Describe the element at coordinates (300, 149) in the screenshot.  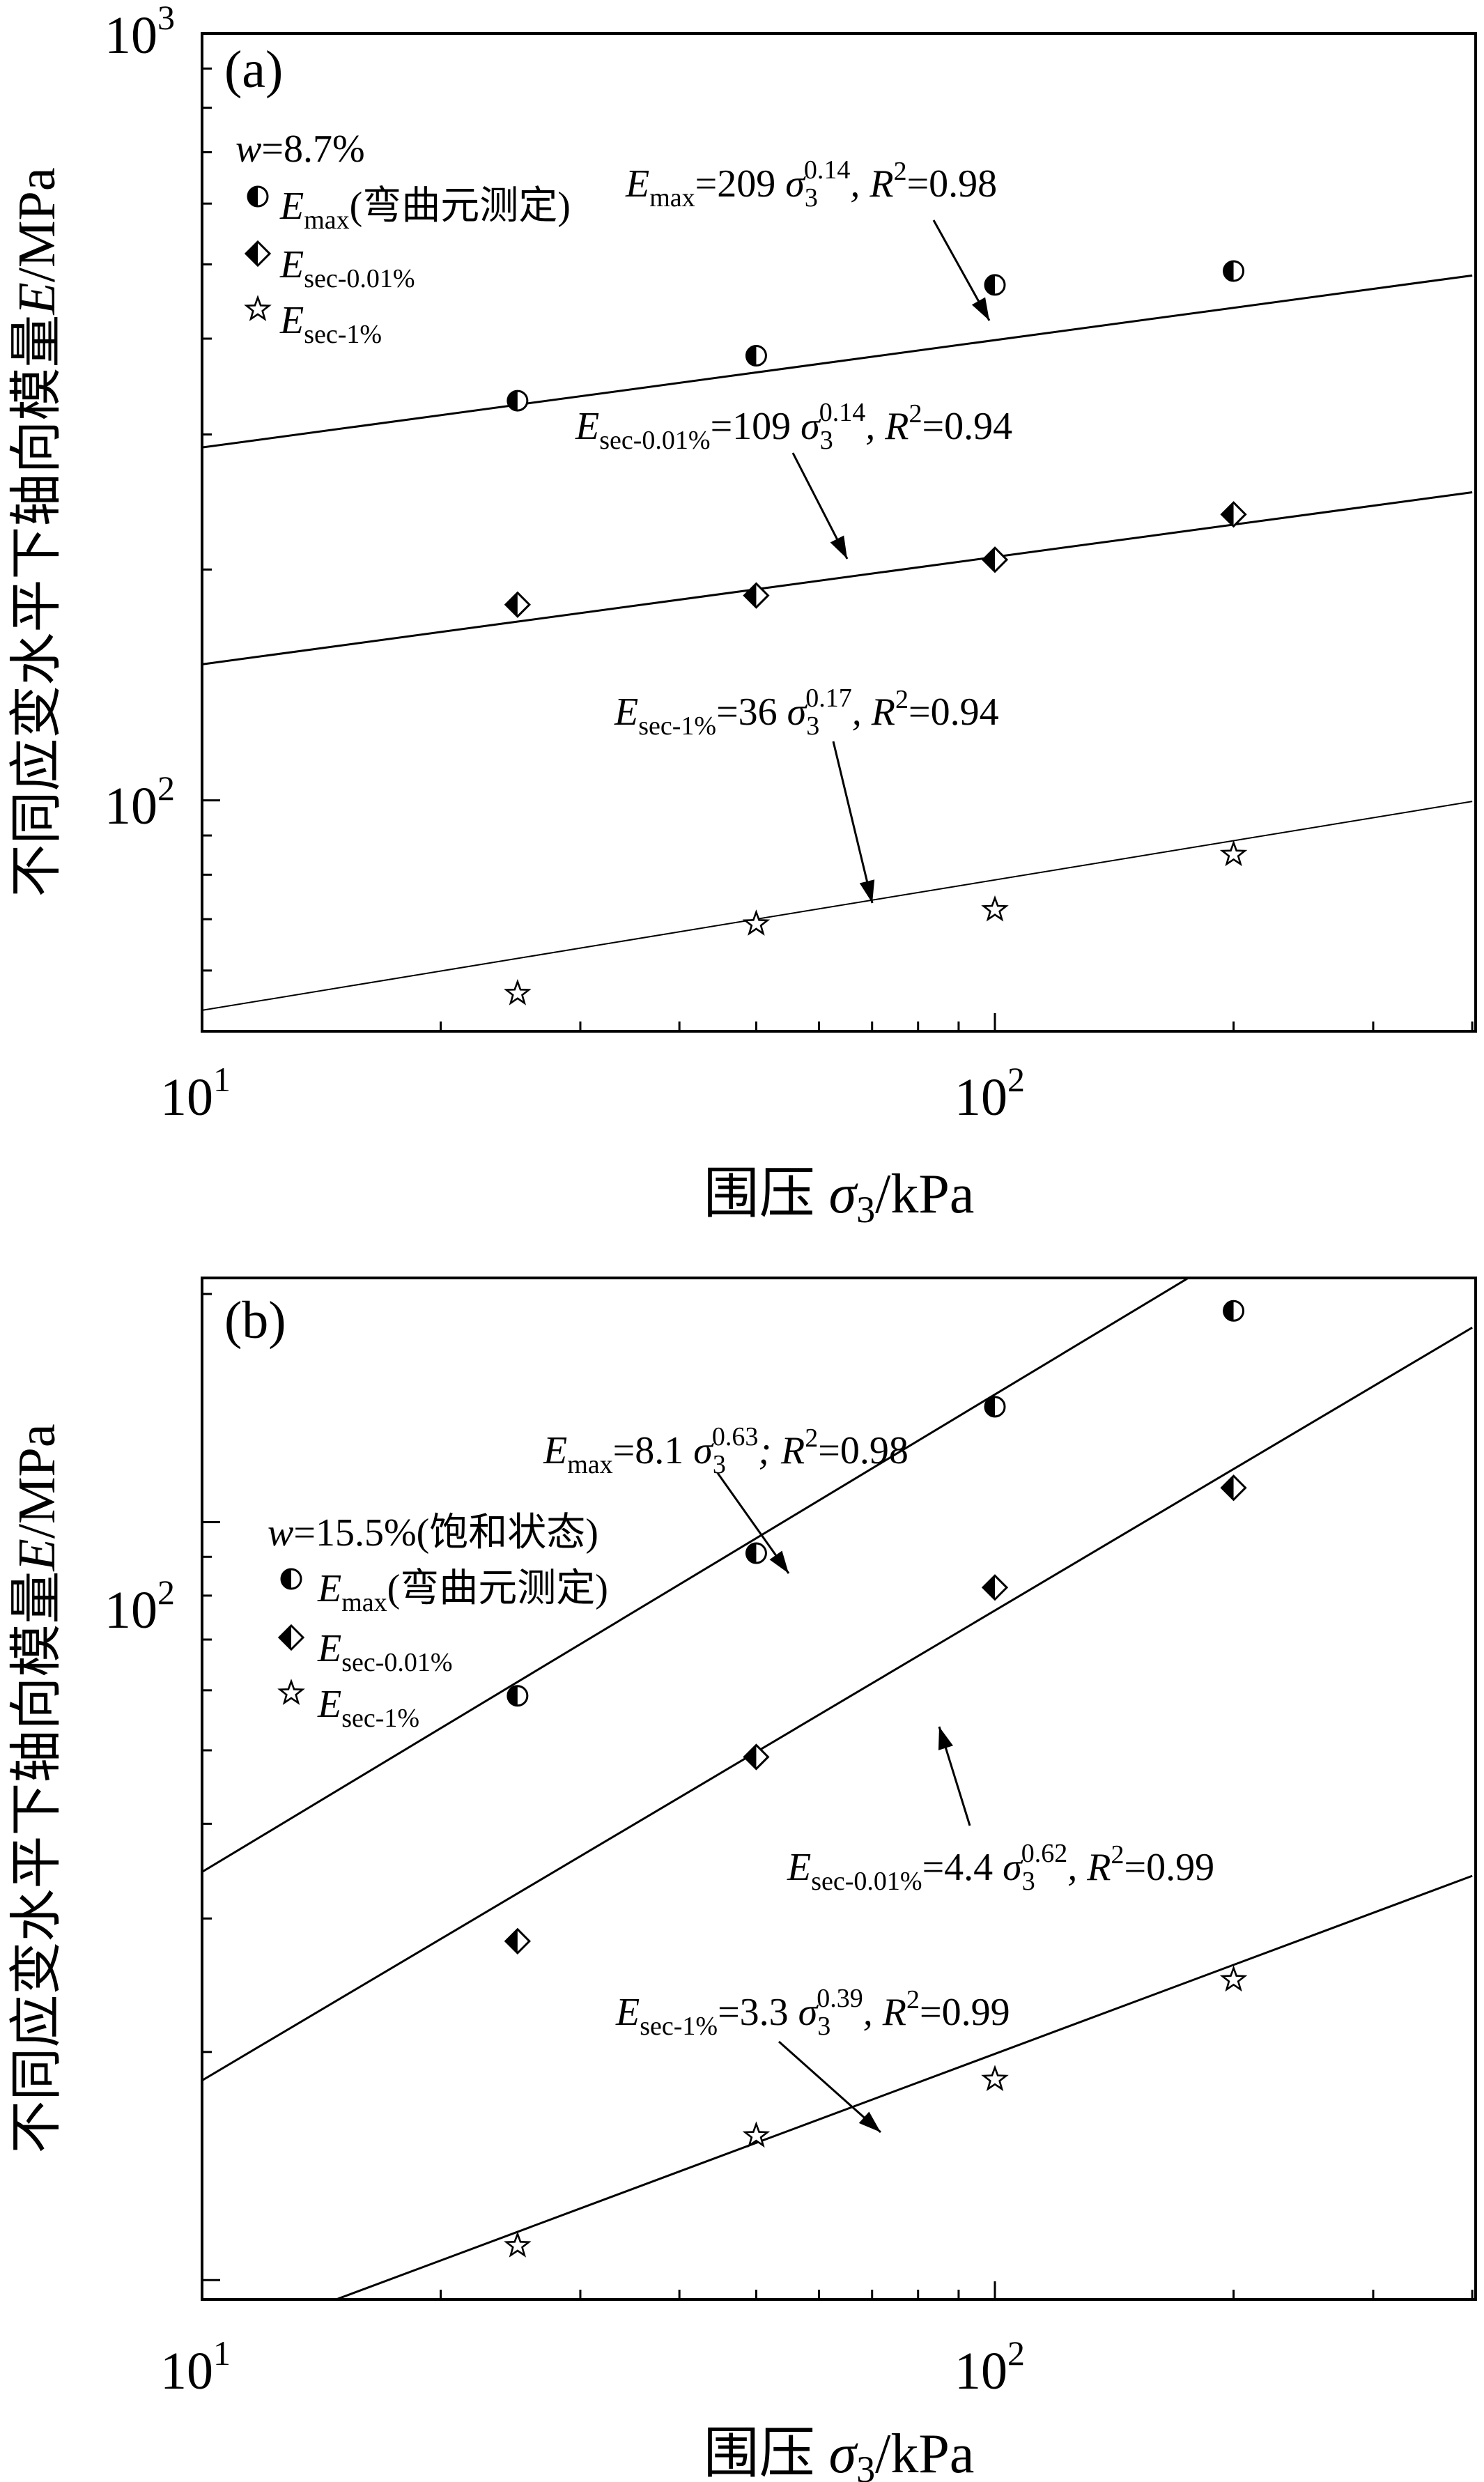
I see `legend-title: w=8.7%` at that location.